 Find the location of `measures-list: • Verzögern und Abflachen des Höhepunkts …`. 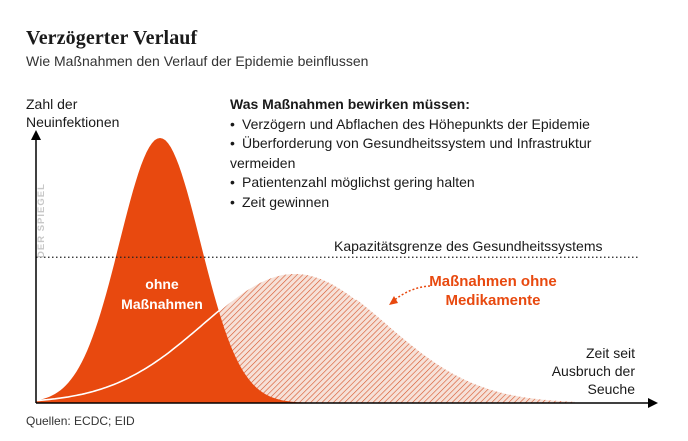

measures-list: • Verzögern und Abflachen des Höhepunkts … is located at coordinates (445, 164).